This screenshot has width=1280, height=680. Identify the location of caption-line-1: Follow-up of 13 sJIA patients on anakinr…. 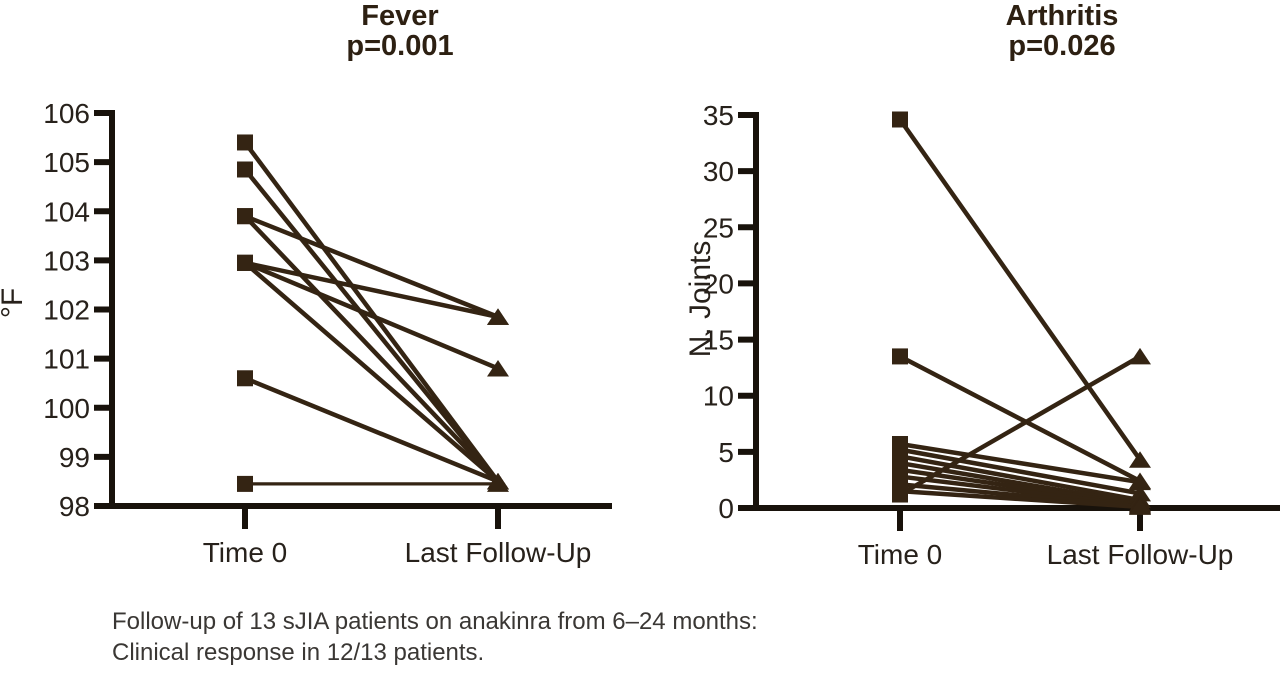
(435, 621).